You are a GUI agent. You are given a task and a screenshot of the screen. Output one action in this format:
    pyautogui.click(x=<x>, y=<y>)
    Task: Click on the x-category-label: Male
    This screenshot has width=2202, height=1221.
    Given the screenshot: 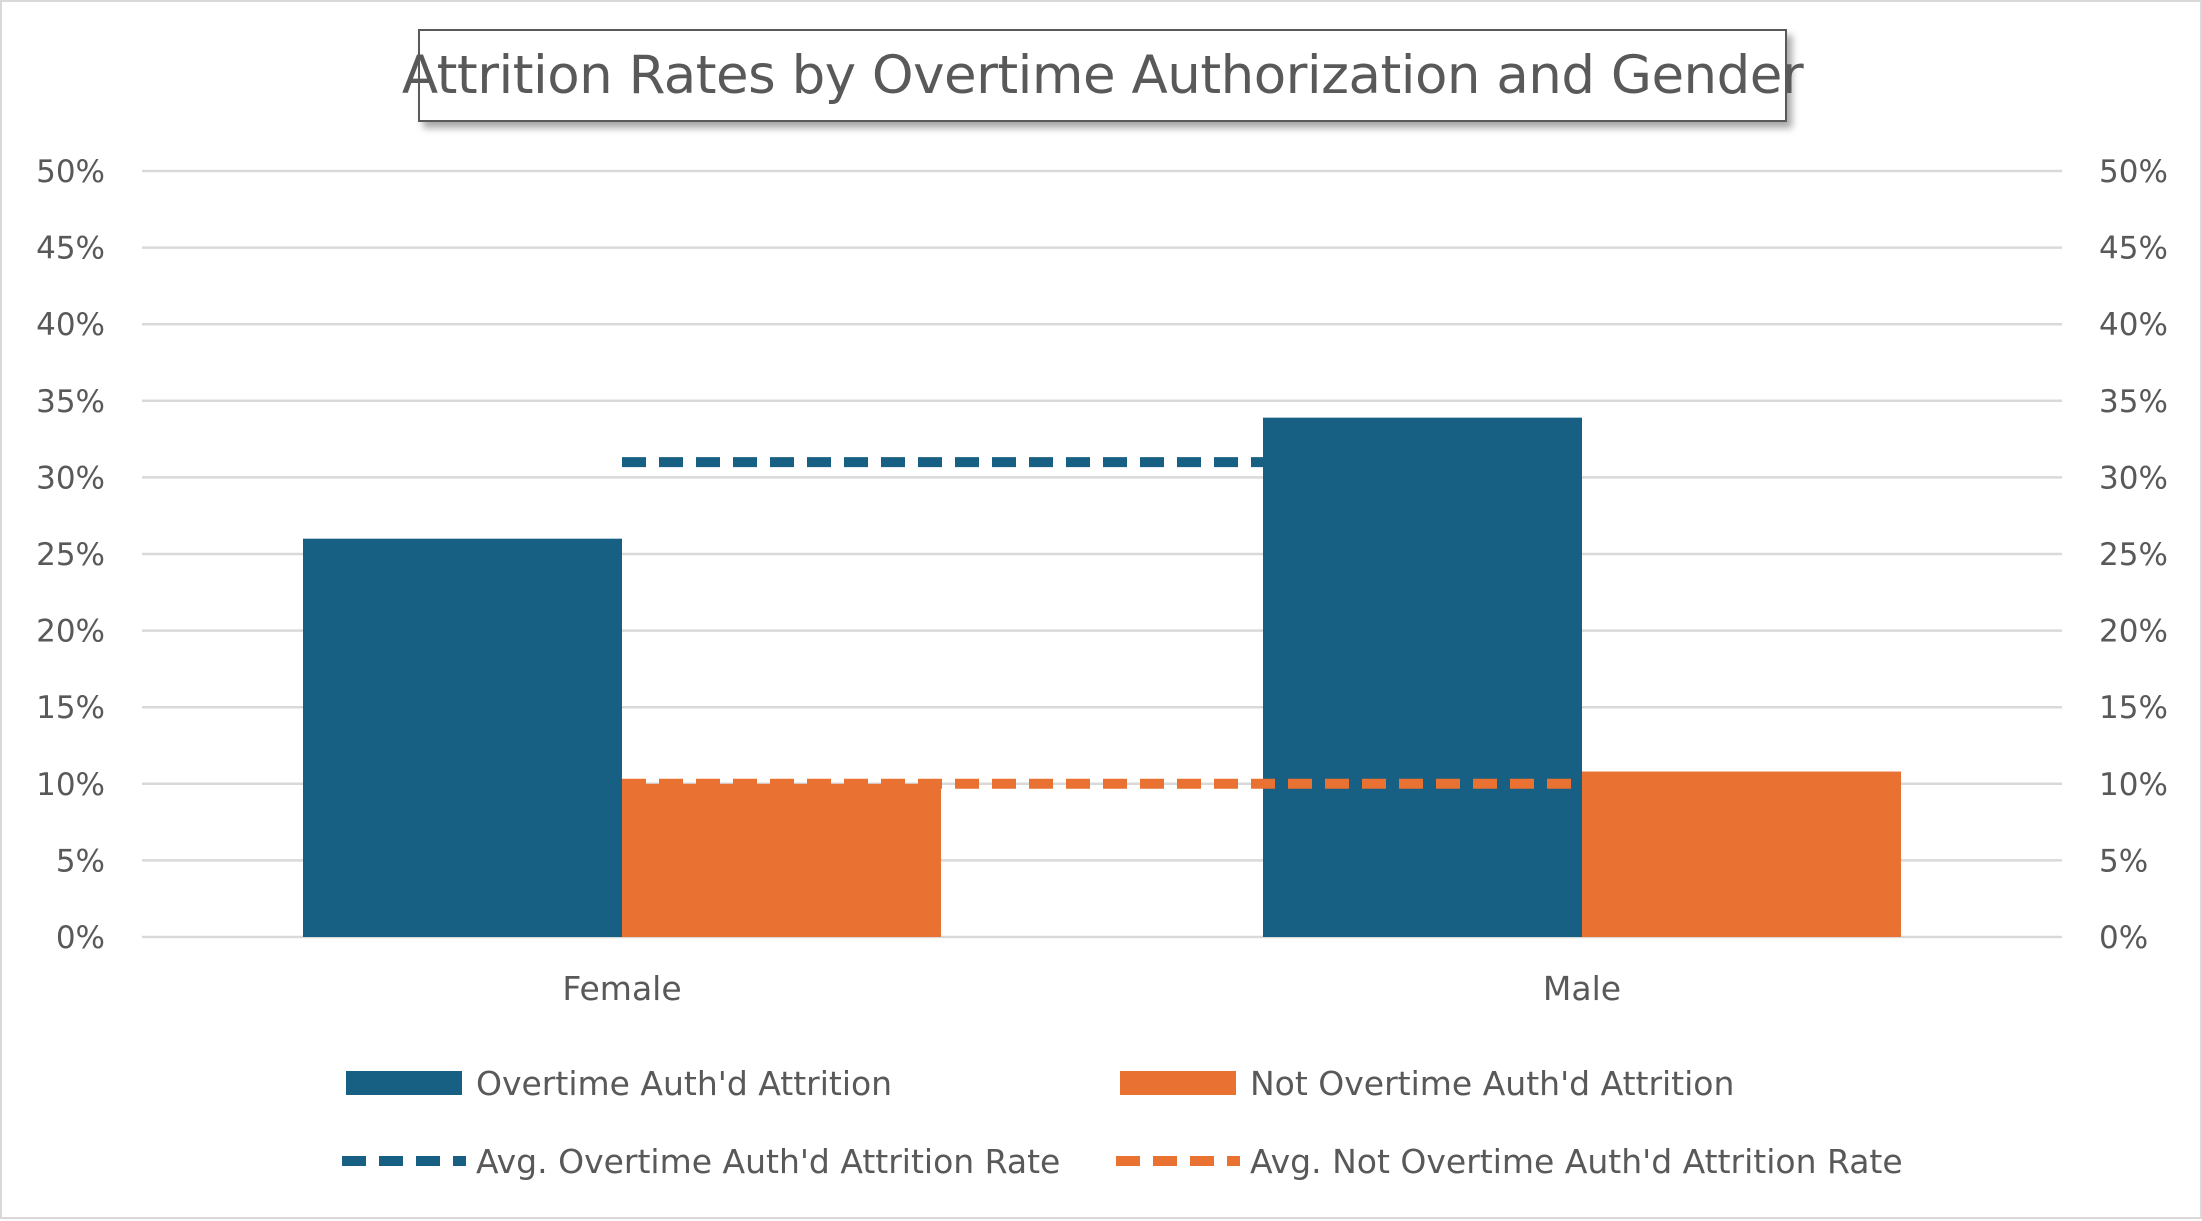 What is the action you would take?
    pyautogui.click(x=1582, y=988)
    